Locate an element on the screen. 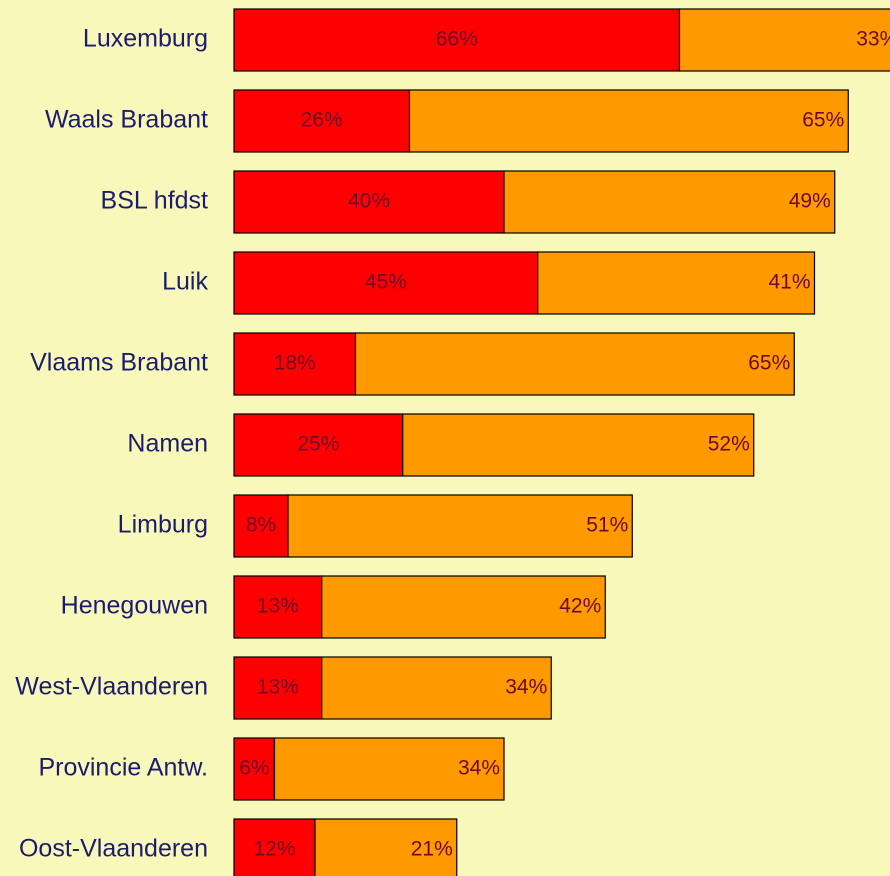 This screenshot has height=876, width=890. category-label: Luxemburg is located at coordinates (145, 39).